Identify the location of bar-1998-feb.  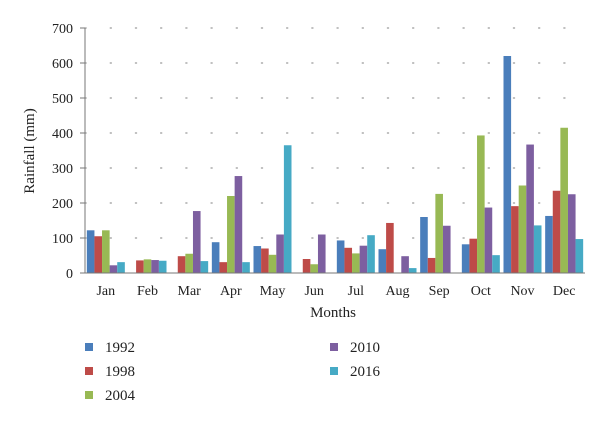
(140, 266).